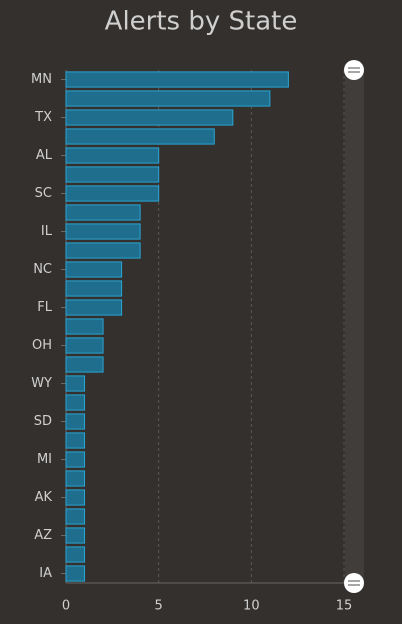 The image size is (402, 624). Describe the element at coordinates (41, 383) in the screenshot. I see `y-tick-label: WY` at that location.